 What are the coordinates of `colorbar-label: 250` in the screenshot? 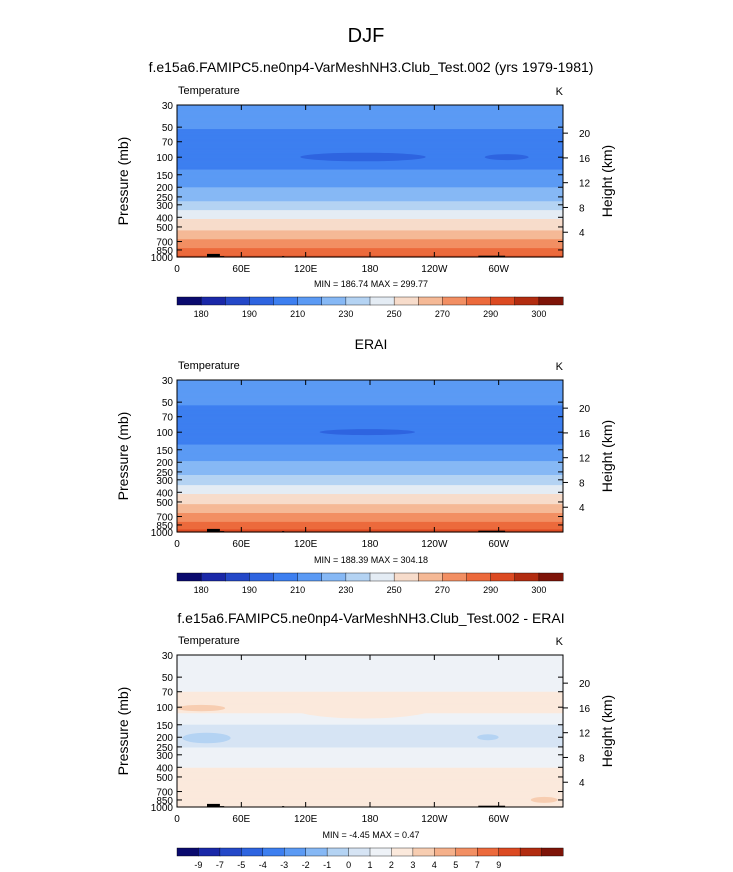 It's located at (394, 590).